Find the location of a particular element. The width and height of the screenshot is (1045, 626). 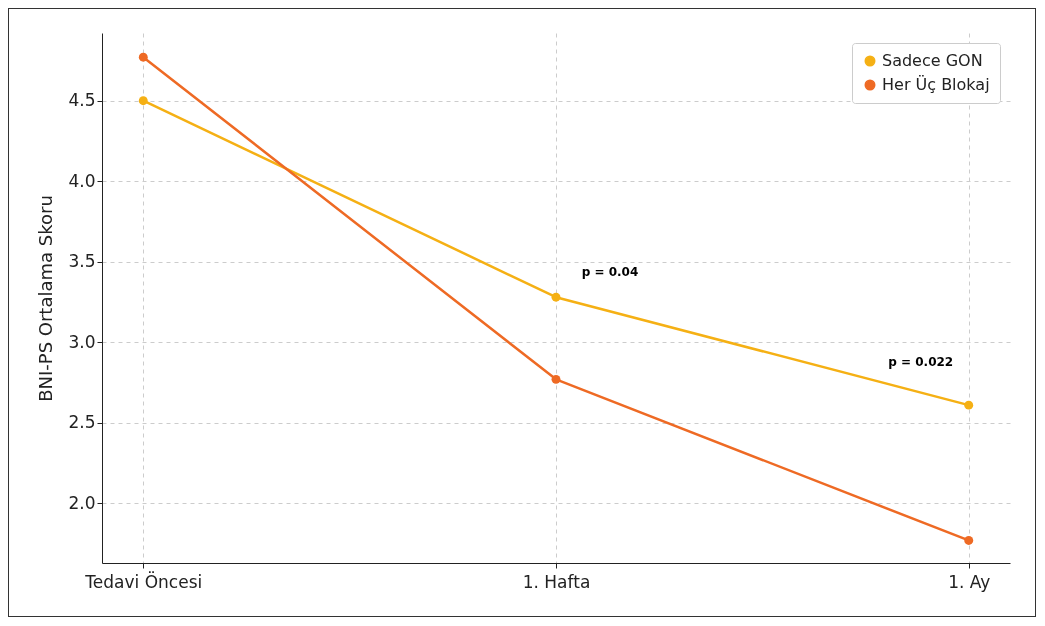

annotation: p = 0.022 is located at coordinates (921, 361).